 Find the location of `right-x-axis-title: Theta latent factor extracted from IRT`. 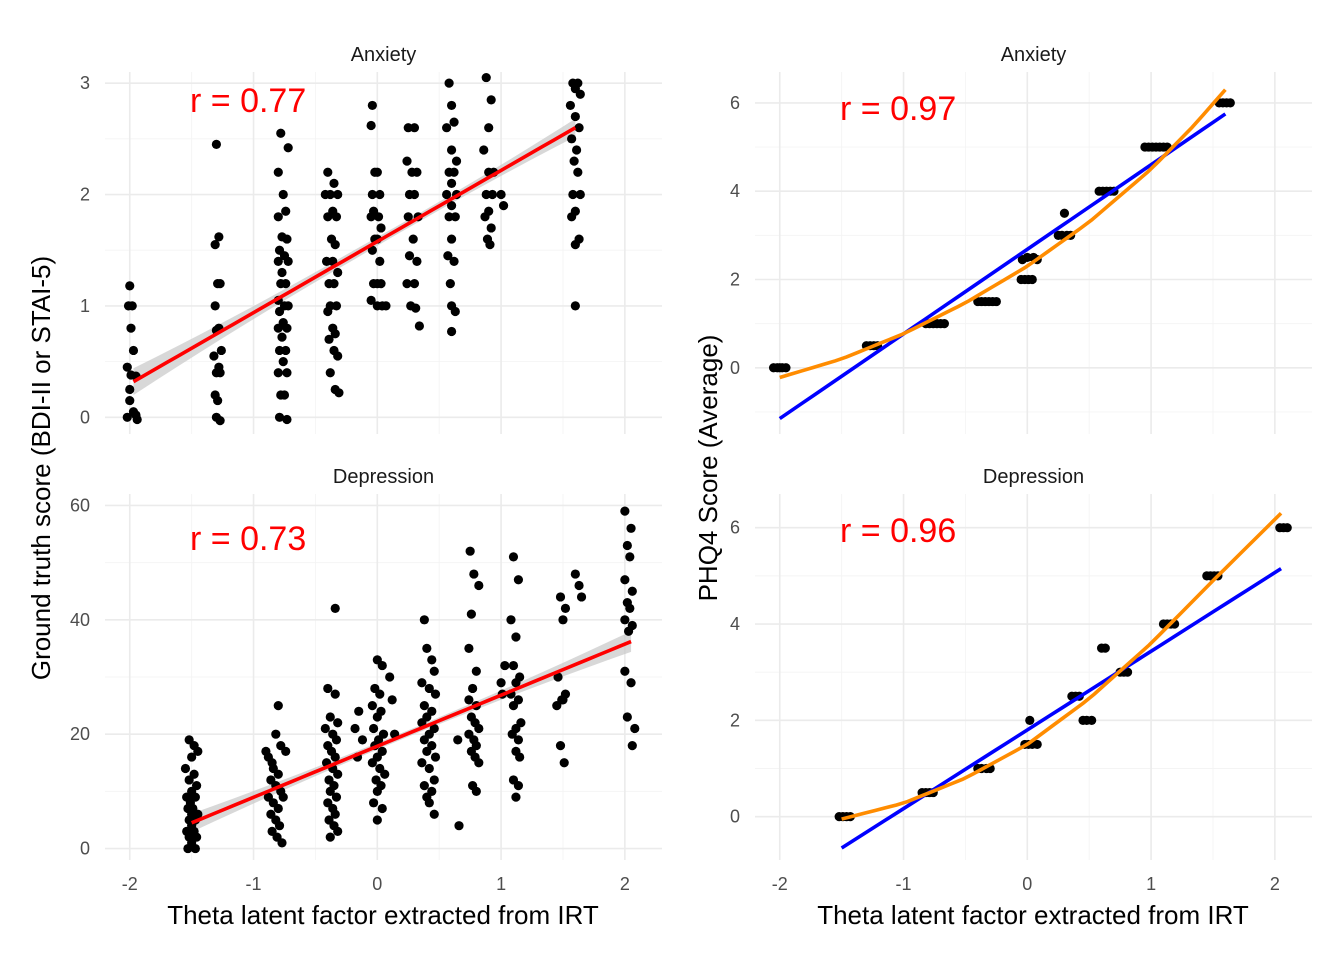

right-x-axis-title: Theta latent factor extracted from IRT is located at coordinates (1033, 915).